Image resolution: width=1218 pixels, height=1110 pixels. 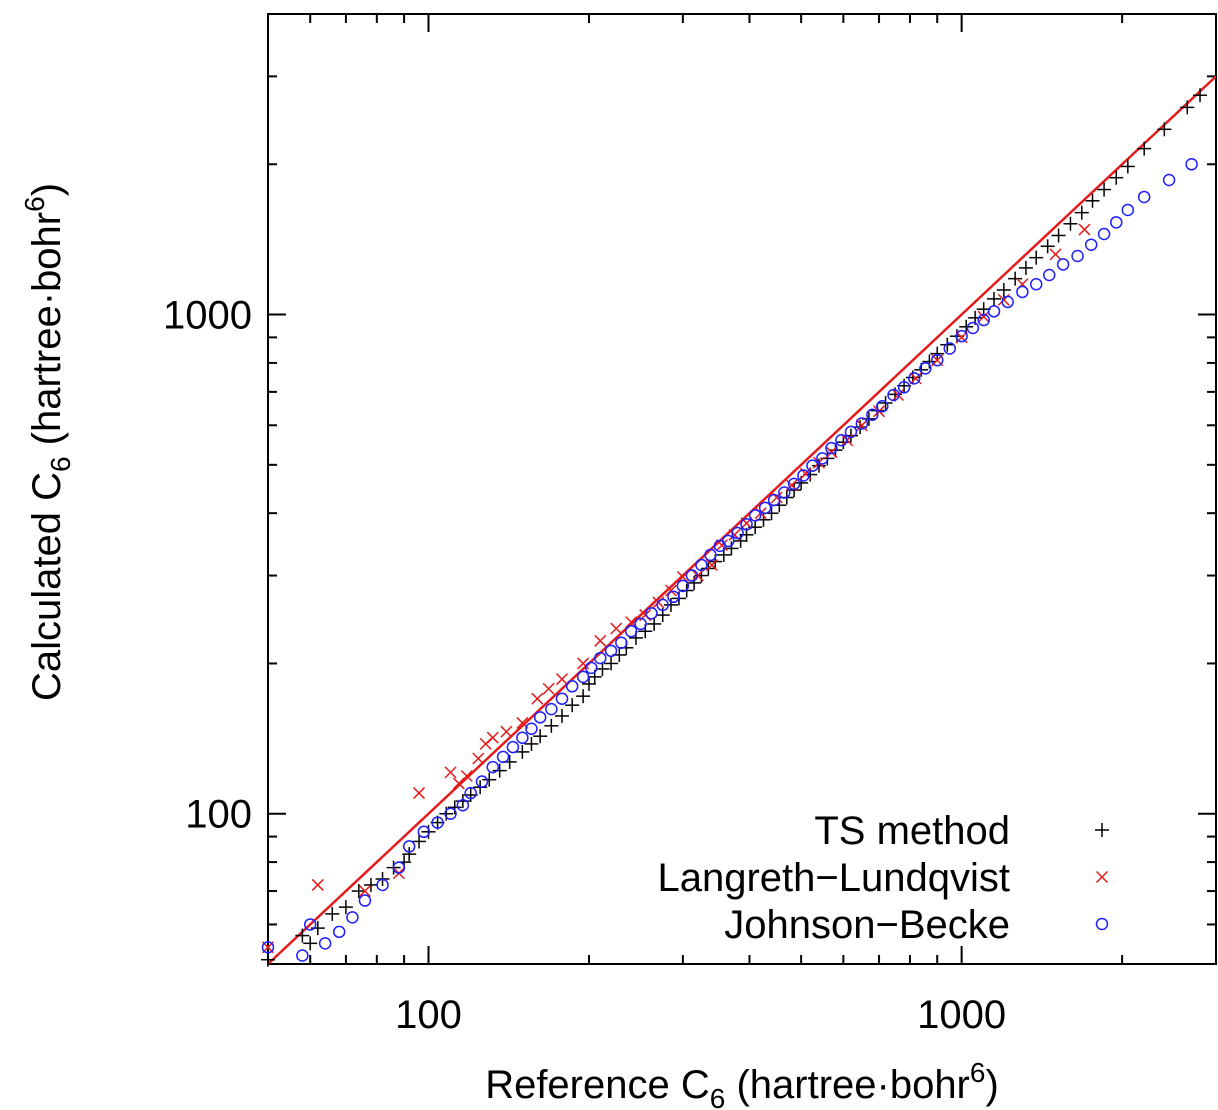 What do you see at coordinates (961, 1015) in the screenshot?
I see `x-tick-label: 1000` at bounding box center [961, 1015].